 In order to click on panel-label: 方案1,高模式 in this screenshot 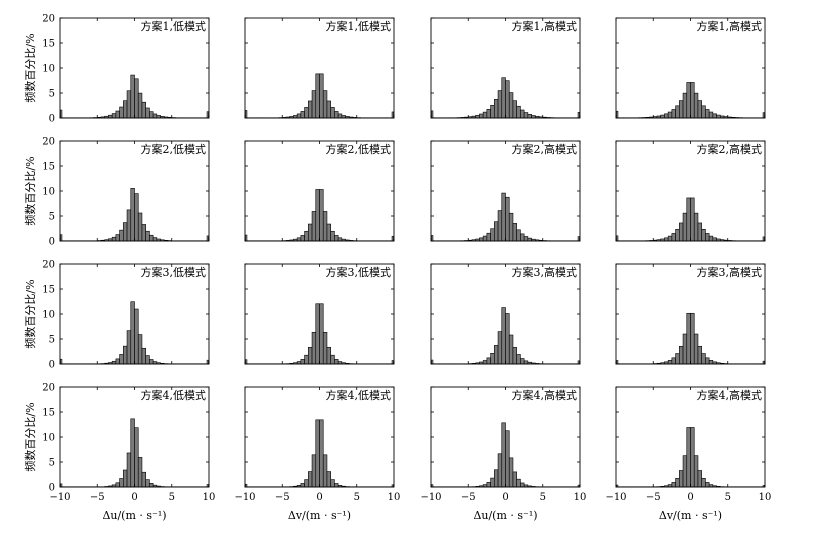, I will do `click(545, 26)`.